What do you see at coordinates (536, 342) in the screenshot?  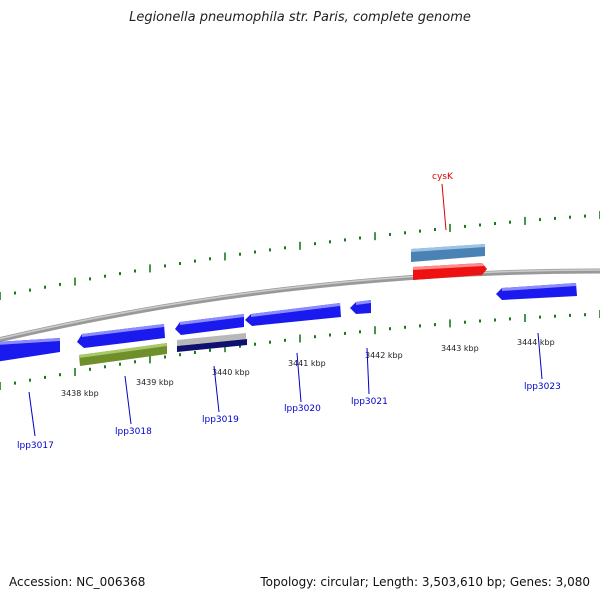 I see `scale-label-3444: 3444 kbp` at bounding box center [536, 342].